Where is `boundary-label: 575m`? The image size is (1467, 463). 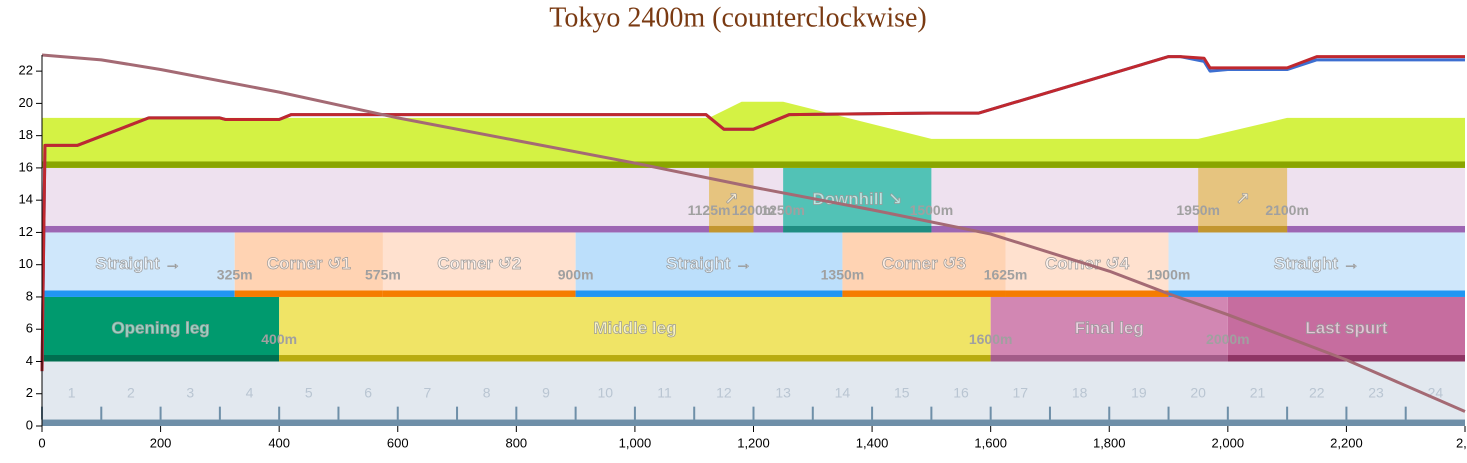
boundary-label: 575m is located at coordinates (383, 275).